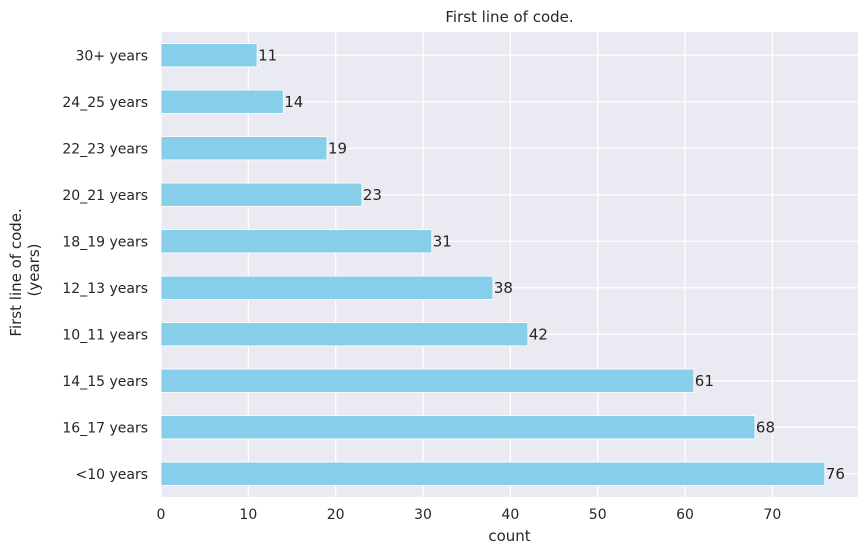 Image resolution: width=868 pixels, height=556 pixels. What do you see at coordinates (105, 289) in the screenshot?
I see `y-tick-label: 12_13 years` at bounding box center [105, 289].